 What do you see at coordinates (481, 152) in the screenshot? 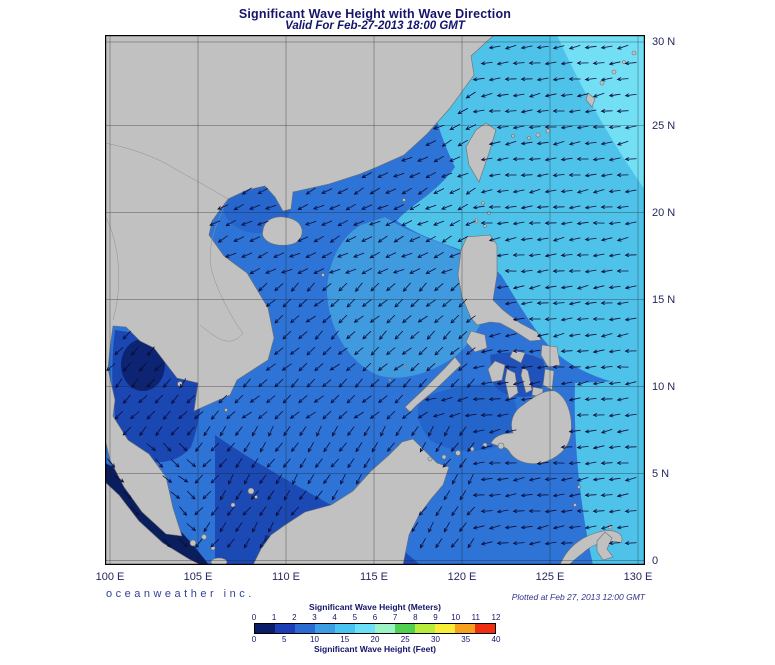
I see `island-taiwan` at bounding box center [481, 152].